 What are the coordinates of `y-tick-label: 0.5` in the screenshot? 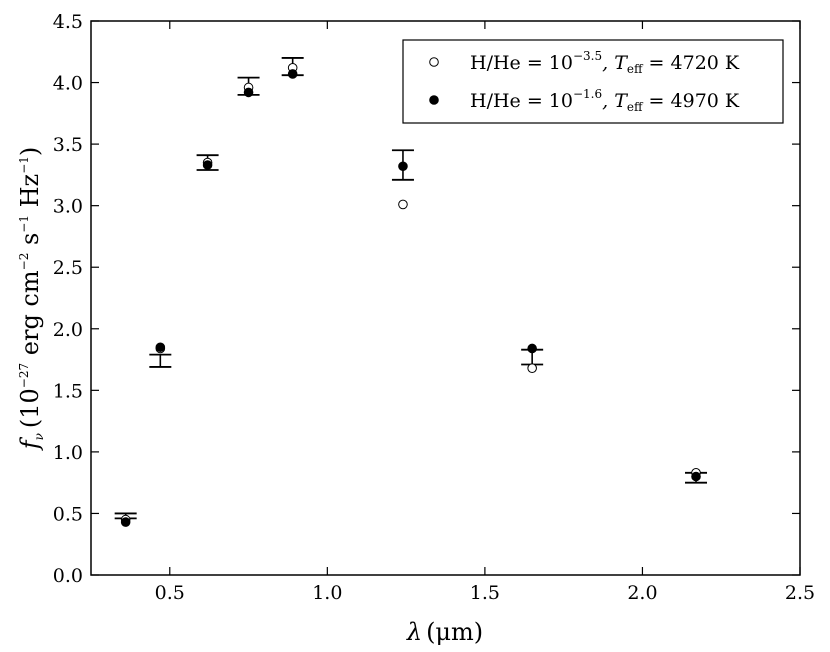 It's located at (68, 514).